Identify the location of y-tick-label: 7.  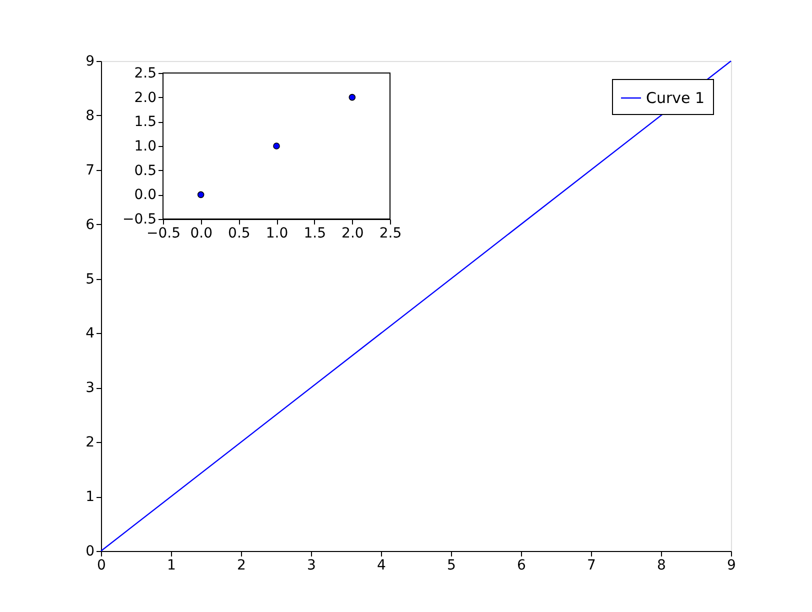
(90, 170).